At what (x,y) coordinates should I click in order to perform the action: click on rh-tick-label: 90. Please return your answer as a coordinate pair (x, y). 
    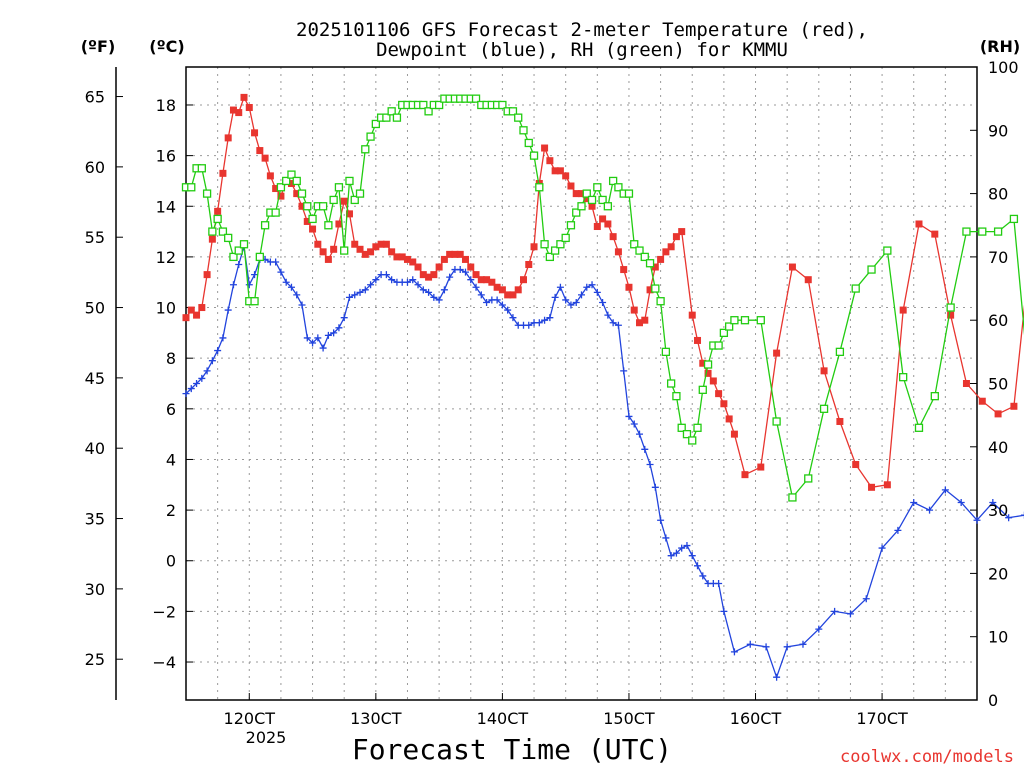
    Looking at the image, I should click on (998, 130).